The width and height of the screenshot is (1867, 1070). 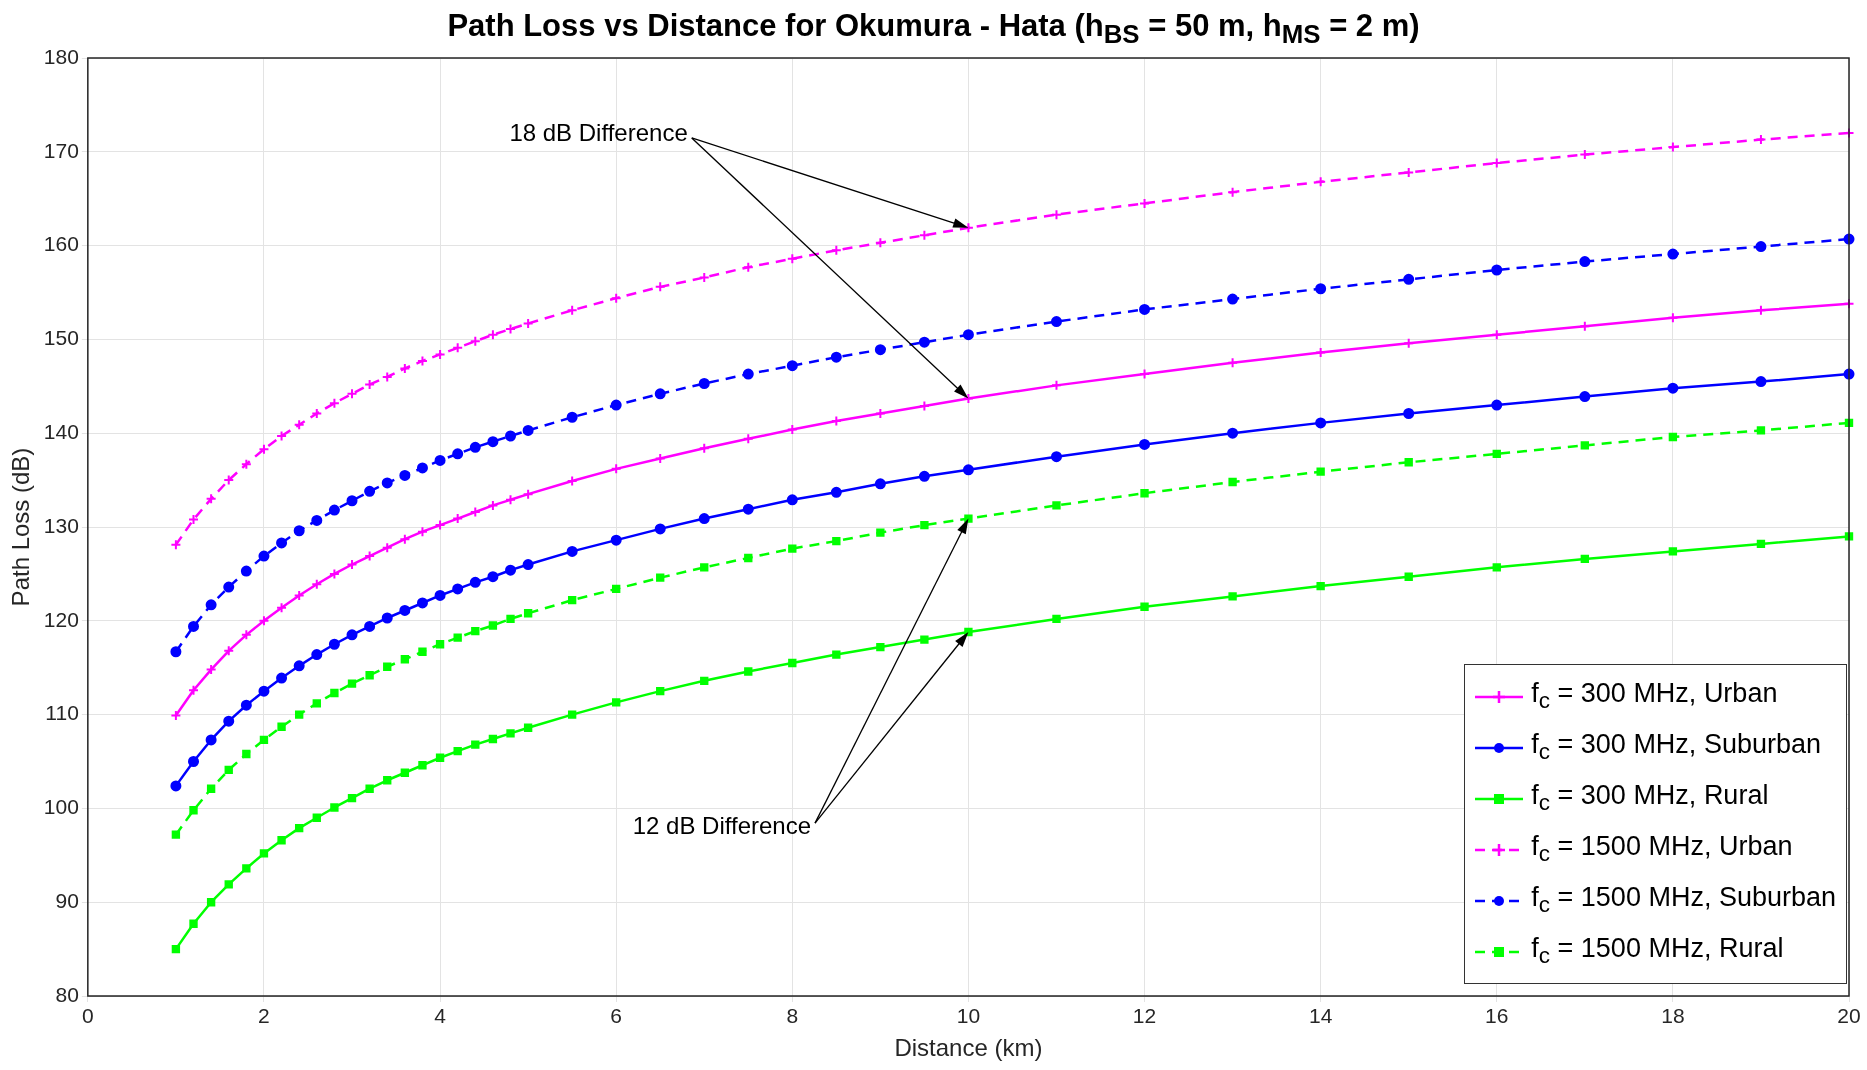 I want to click on y-tick-label: 140, so click(x=61, y=431).